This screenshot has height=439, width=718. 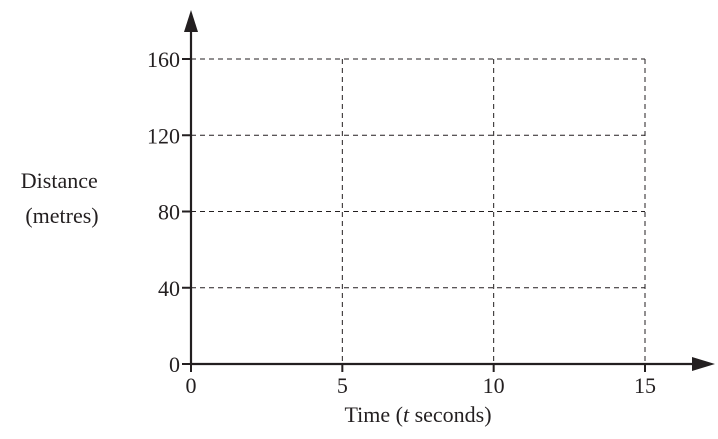 I want to click on x-axis-label: Time (t seconds), so click(x=417, y=414).